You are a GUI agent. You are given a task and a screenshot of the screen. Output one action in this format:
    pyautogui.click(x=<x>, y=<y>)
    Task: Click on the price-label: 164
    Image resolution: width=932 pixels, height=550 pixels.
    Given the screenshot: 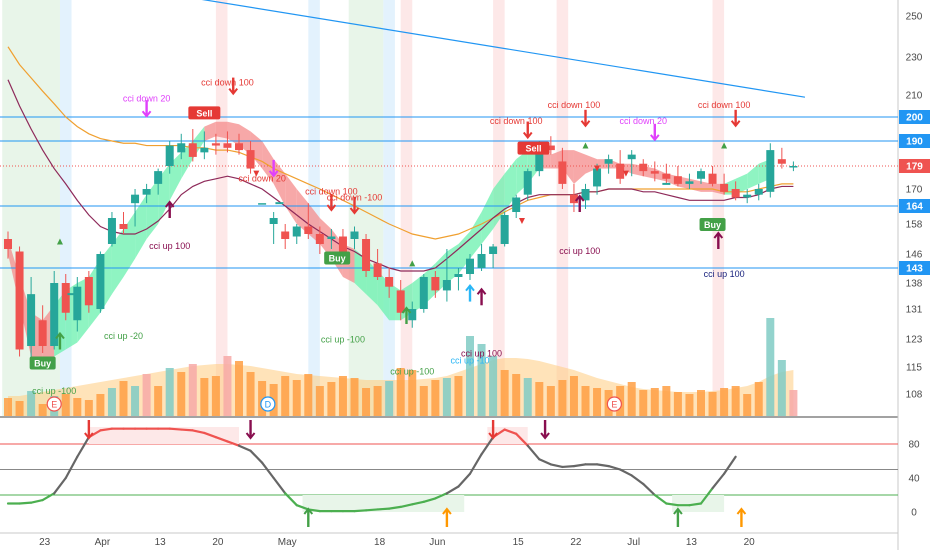 What is the action you would take?
    pyautogui.click(x=914, y=207)
    